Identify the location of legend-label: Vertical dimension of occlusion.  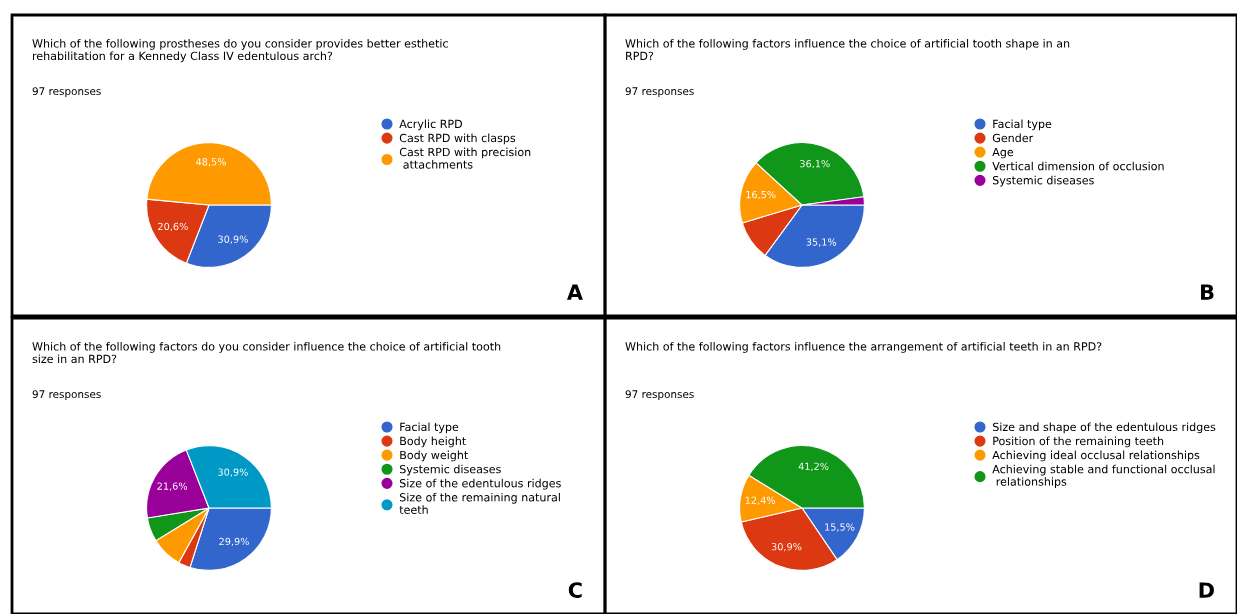
(1078, 166).